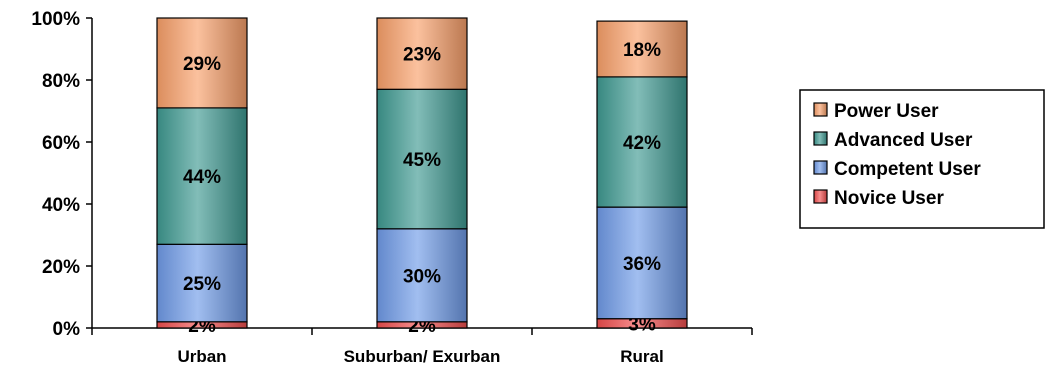  Describe the element at coordinates (201, 356) in the screenshot. I see `x-category-label: Urban` at that location.